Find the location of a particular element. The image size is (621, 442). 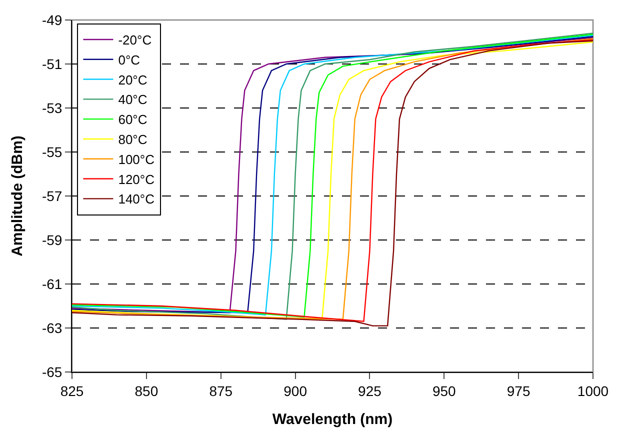

legend-label: 100°C is located at coordinates (136, 159).